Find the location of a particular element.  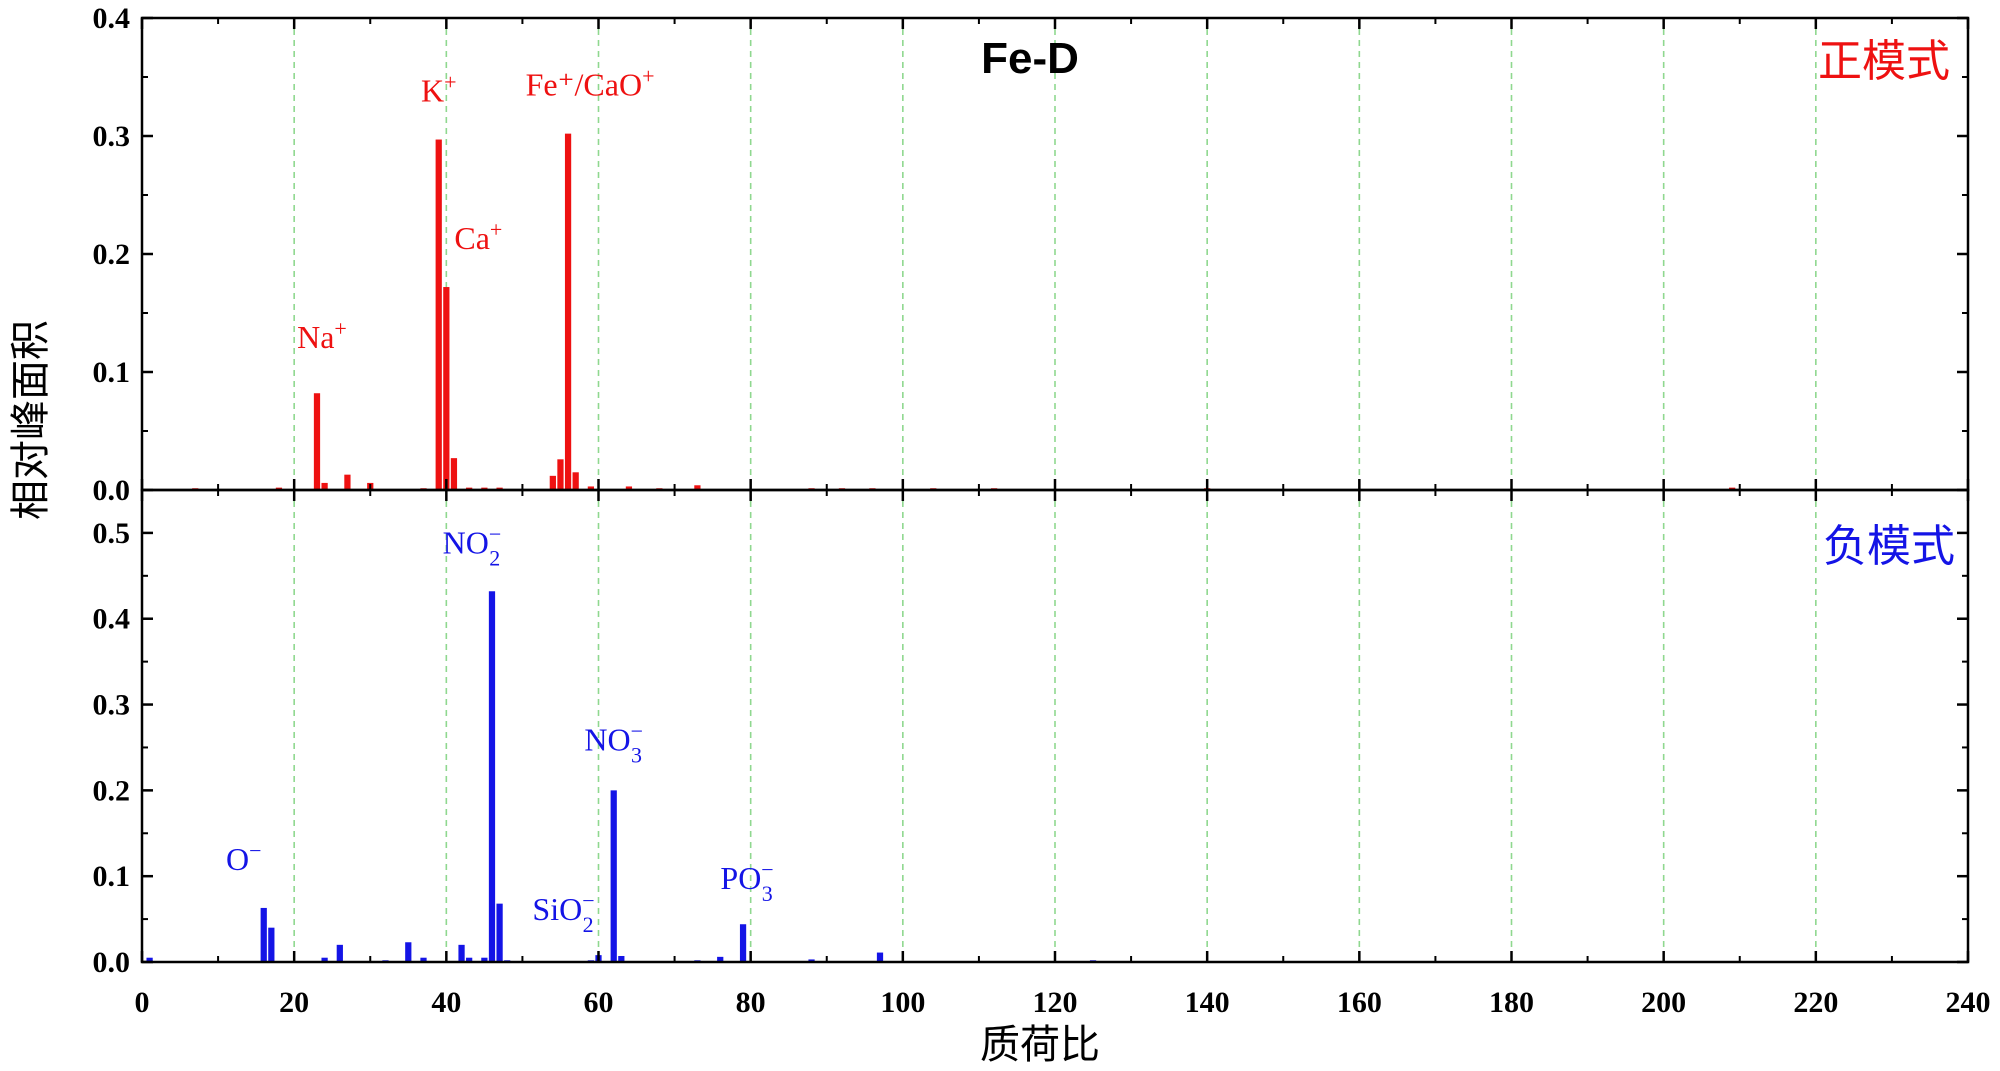

x-tick-label: 80 is located at coordinates (751, 1002).